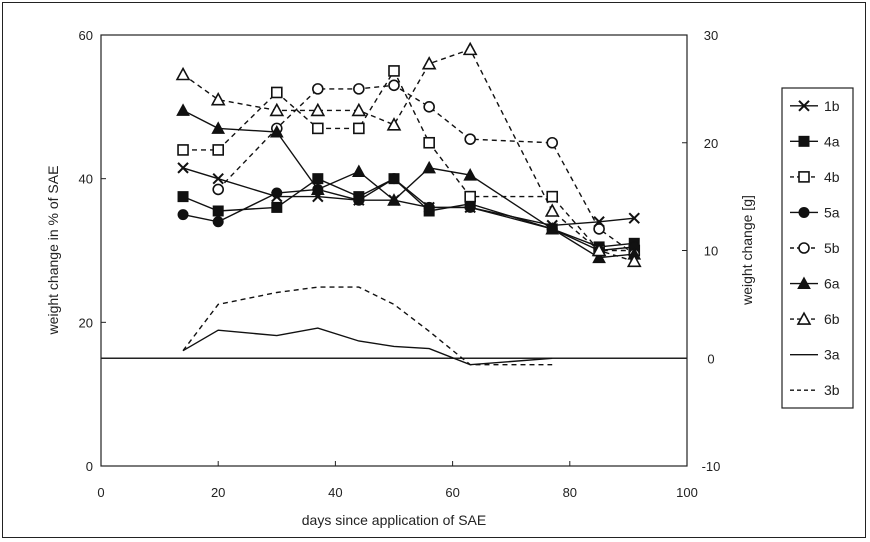  Describe the element at coordinates (815, 212) in the screenshot. I see `legend-item-5a: 5a` at that location.